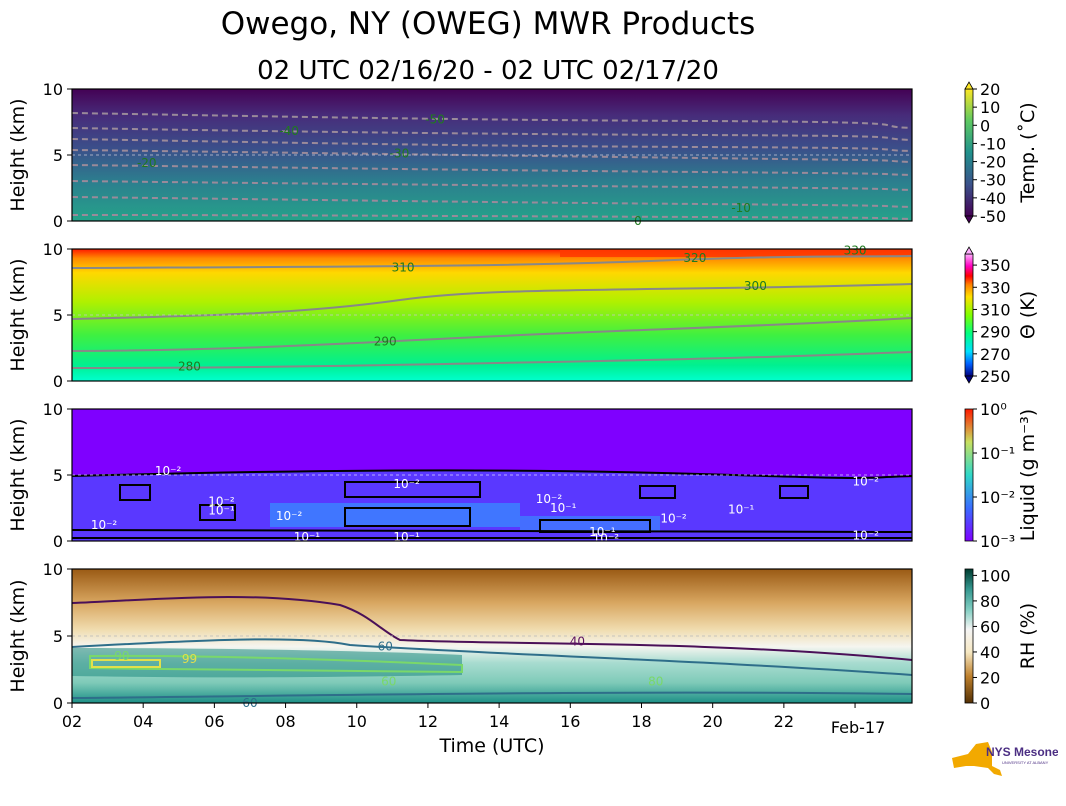 The width and height of the screenshot is (1066, 806). Describe the element at coordinates (1028, 475) in the screenshot. I see `colorbar-label: Liquid (g m⁻³)` at that location.